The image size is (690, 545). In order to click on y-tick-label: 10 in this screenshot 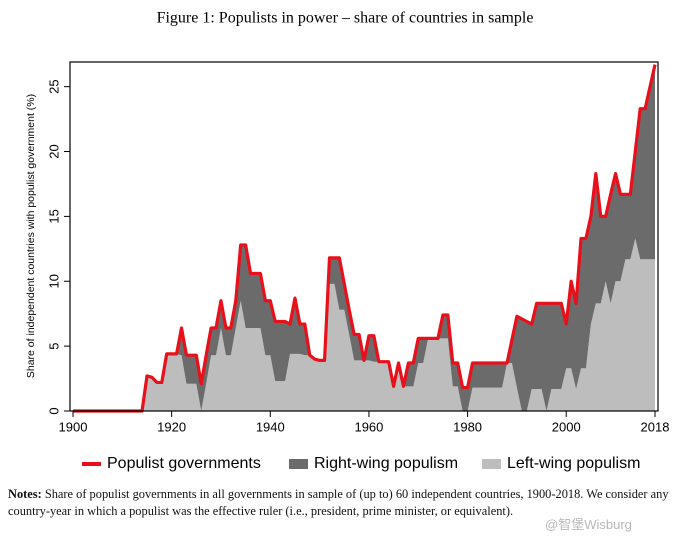, I will do `click(53, 281)`.